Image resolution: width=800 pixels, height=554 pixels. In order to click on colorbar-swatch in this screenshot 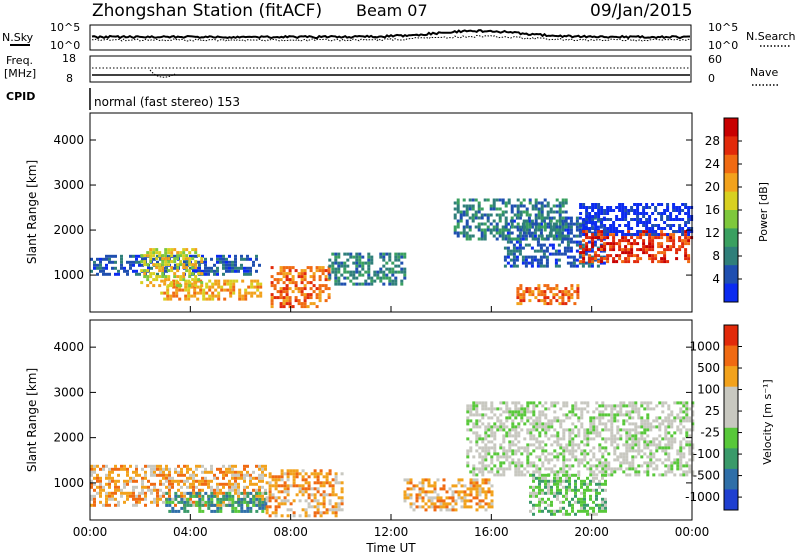, I will do `click(731, 397)`.